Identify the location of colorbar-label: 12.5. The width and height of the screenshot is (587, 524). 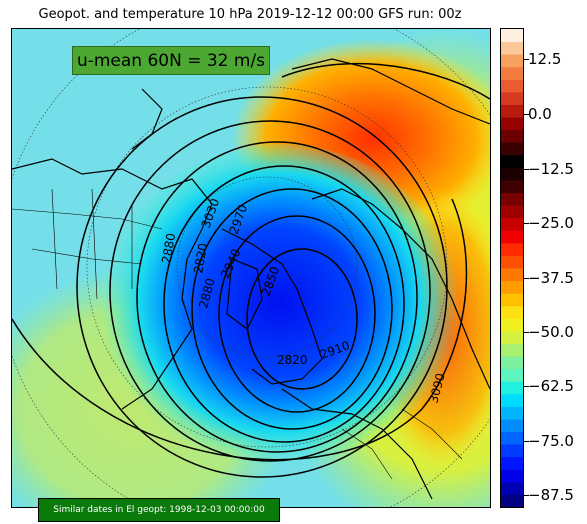
(545, 59).